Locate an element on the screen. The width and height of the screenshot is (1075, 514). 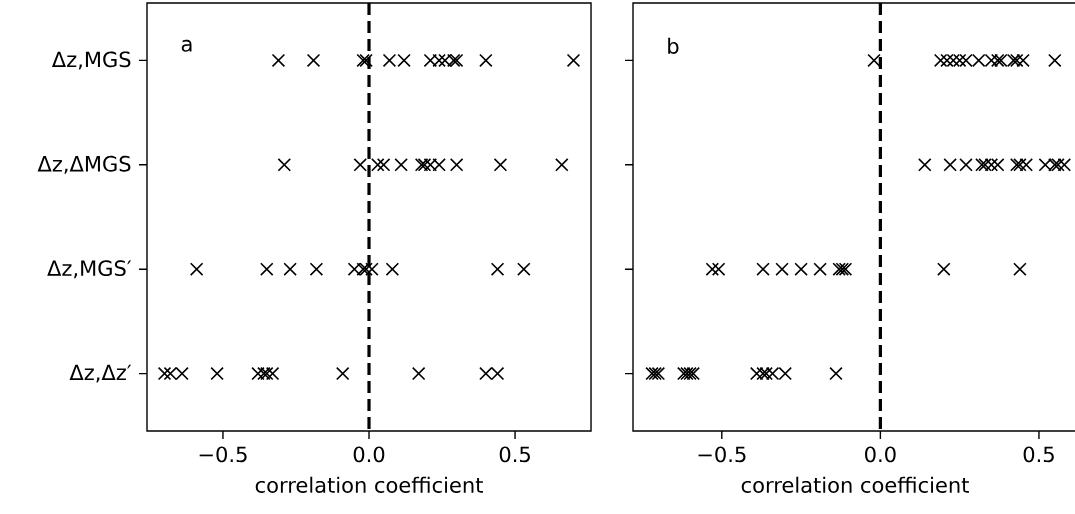
y-tick-label: Δz,MGS is located at coordinates (91, 60).